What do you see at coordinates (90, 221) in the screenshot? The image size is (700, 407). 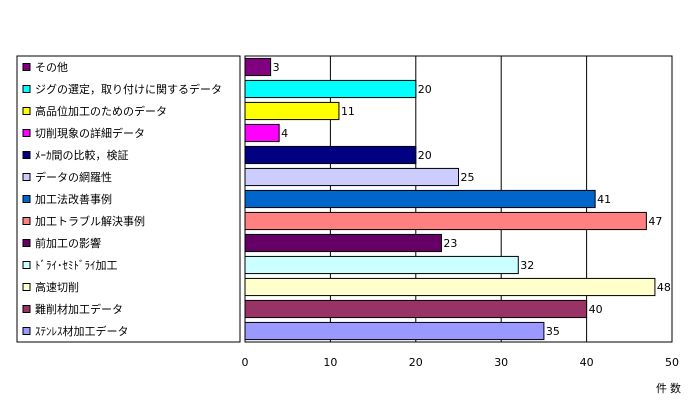 I see `legend-entry: 加工トラブル解決事例` at bounding box center [90, 221].